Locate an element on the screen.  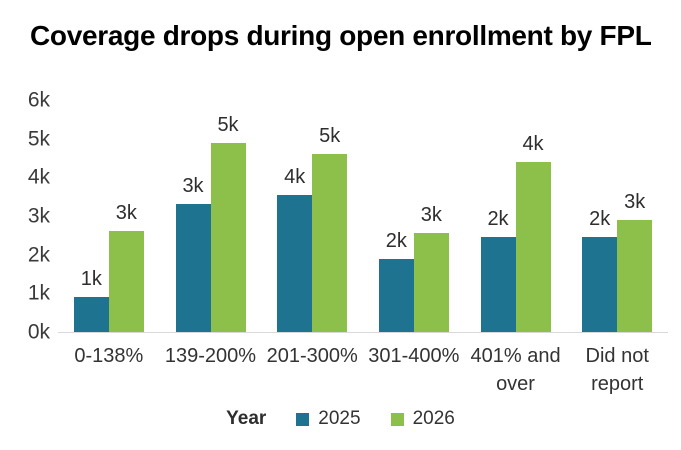
x-axis-label-cat0: 0-138% is located at coordinates (109, 356).